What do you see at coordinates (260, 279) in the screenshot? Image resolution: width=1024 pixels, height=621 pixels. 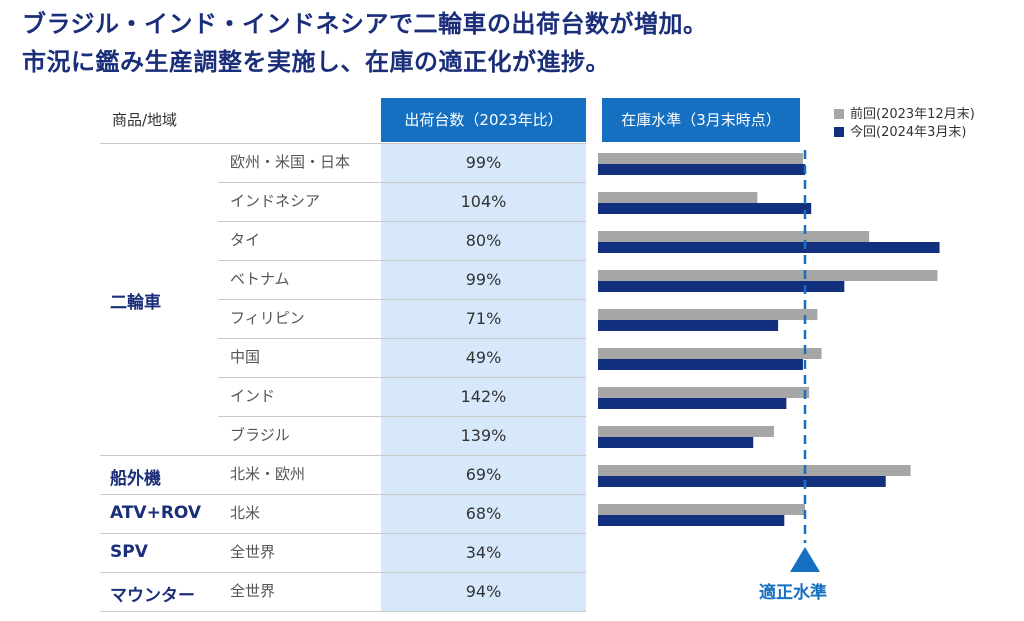 I see `region-label: ベトナム` at bounding box center [260, 279].